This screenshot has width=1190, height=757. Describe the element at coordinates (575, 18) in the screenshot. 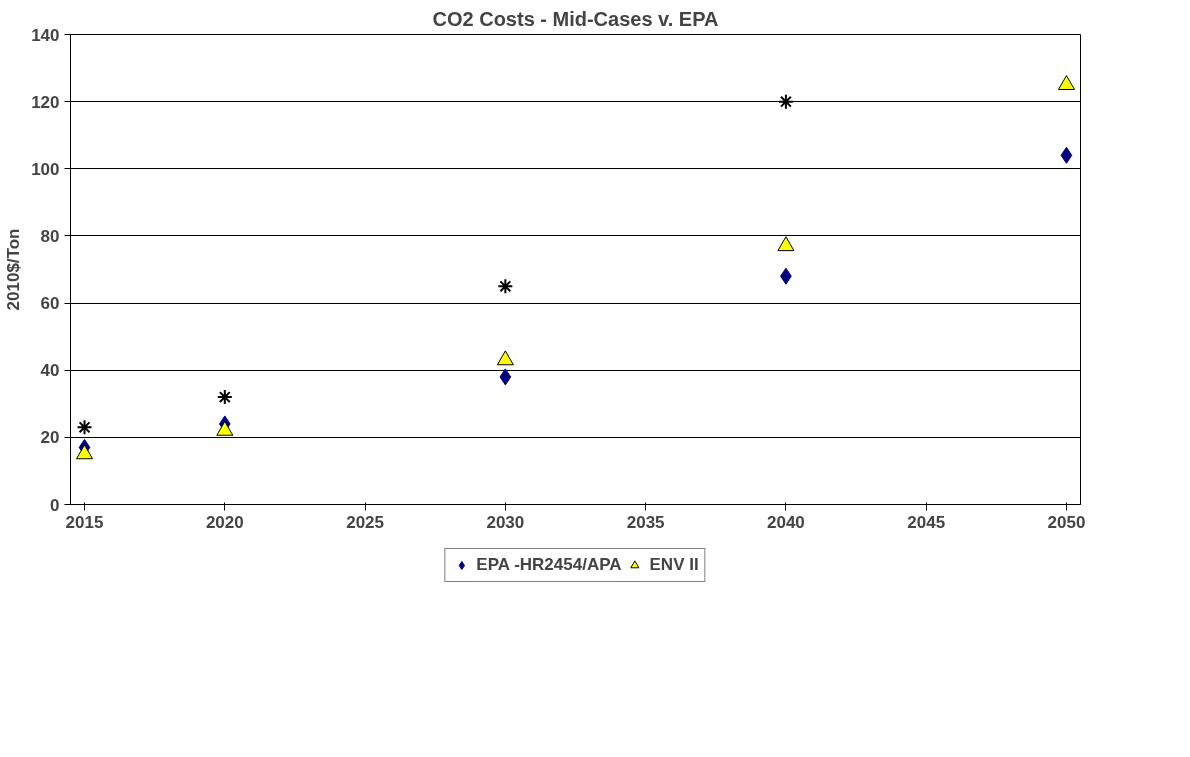

I see `chart-title: CO2 Costs - Mid-Cases v. EPA` at that location.